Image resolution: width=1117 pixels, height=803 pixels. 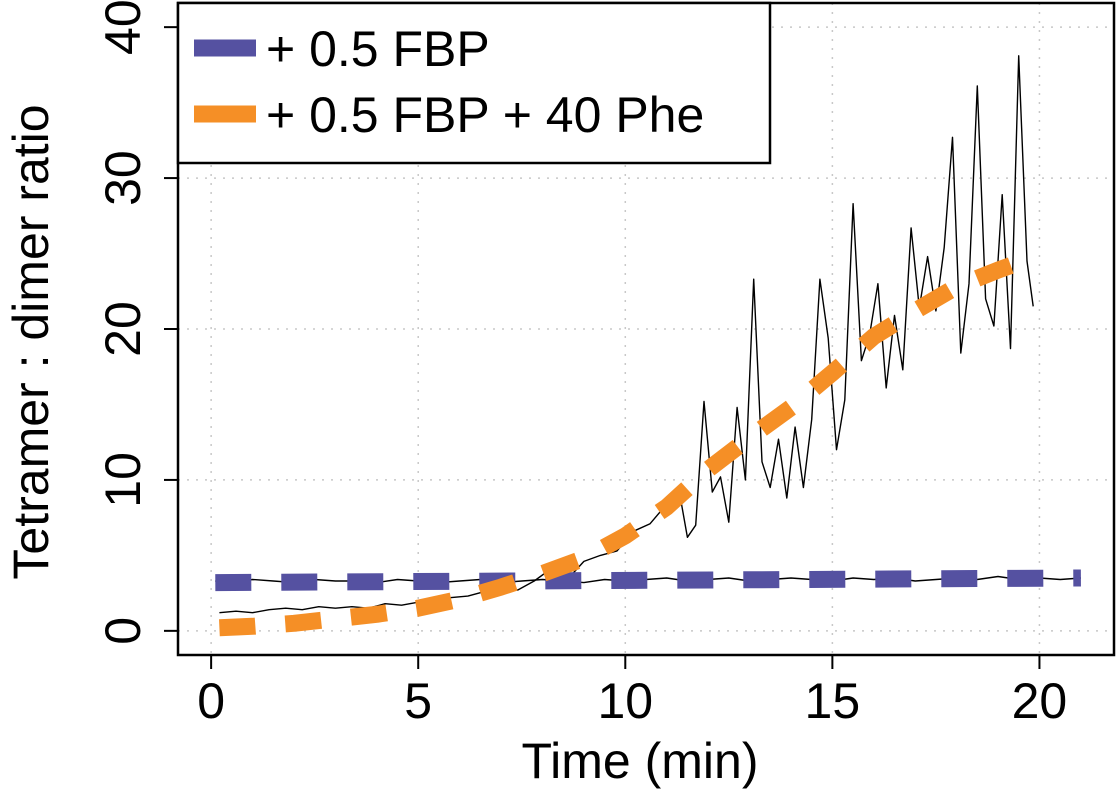 I want to click on y-axis-title: Tetramer : dimer ratio, so click(x=31, y=341).